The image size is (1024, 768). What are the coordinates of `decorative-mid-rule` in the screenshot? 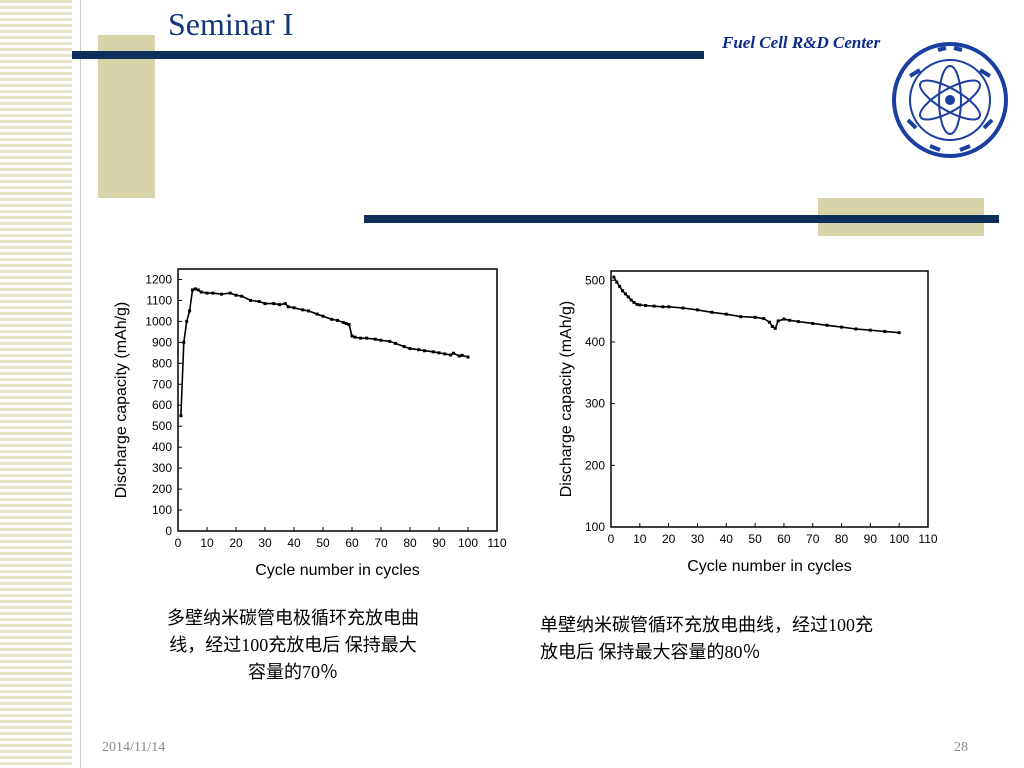 It's located at (681, 219).